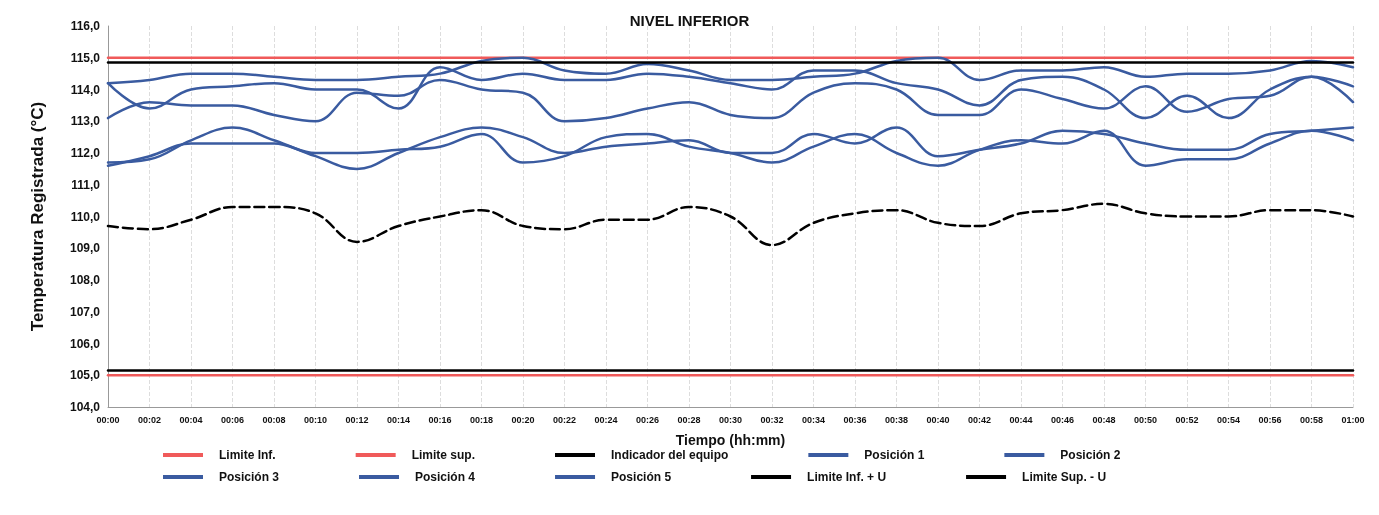  I want to click on x-tick-label: 00:42, so click(979, 419).